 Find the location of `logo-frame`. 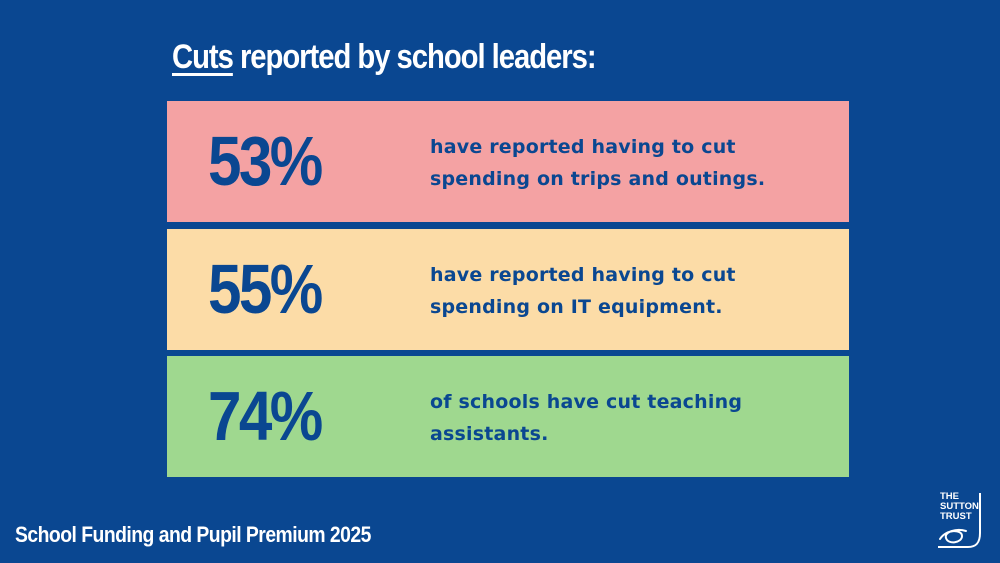

logo-frame is located at coordinates (959, 520).